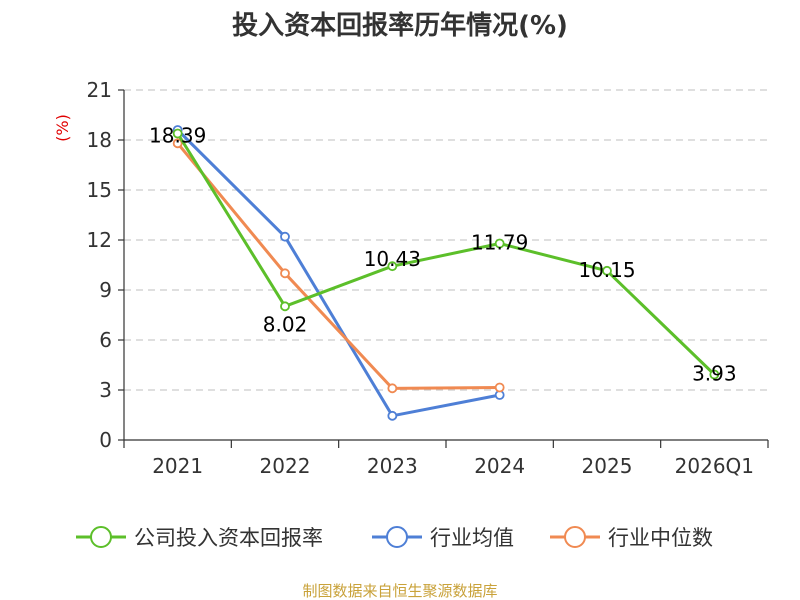 This screenshot has height=600, width=800. I want to click on x-tick-label: 2026Q1, so click(714, 466).